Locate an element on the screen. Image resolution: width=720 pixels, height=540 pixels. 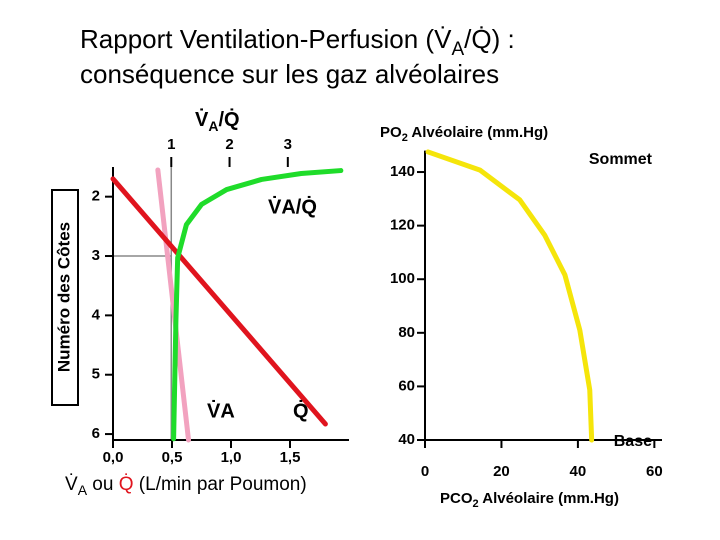
title-subscript: A is located at coordinates (457, 49).